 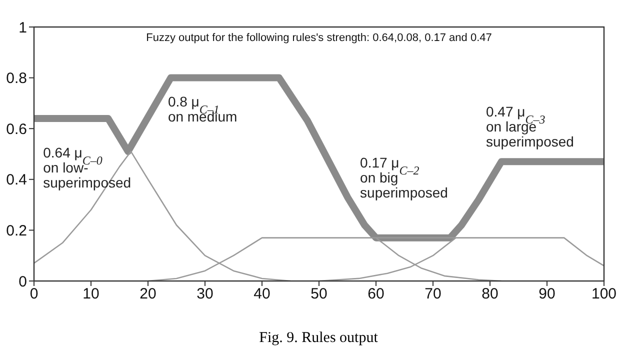 I want to click on annotation: 0.8 μ$_{C–1}$ on medium, so click(x=203, y=109).